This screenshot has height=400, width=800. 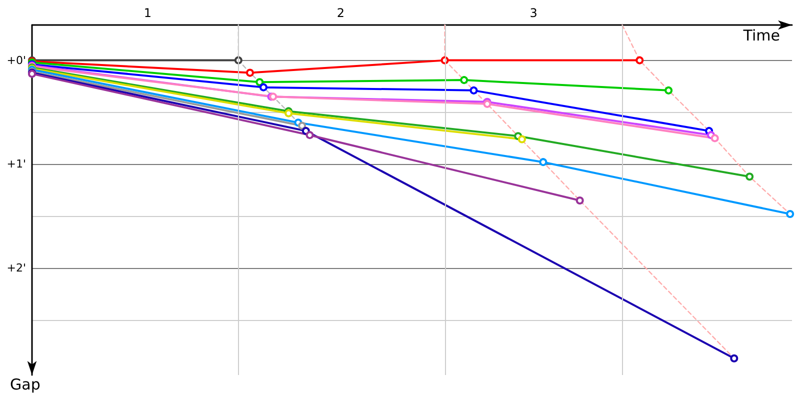 What do you see at coordinates (148, 13) in the screenshot?
I see `x-tick-label: 1` at bounding box center [148, 13].